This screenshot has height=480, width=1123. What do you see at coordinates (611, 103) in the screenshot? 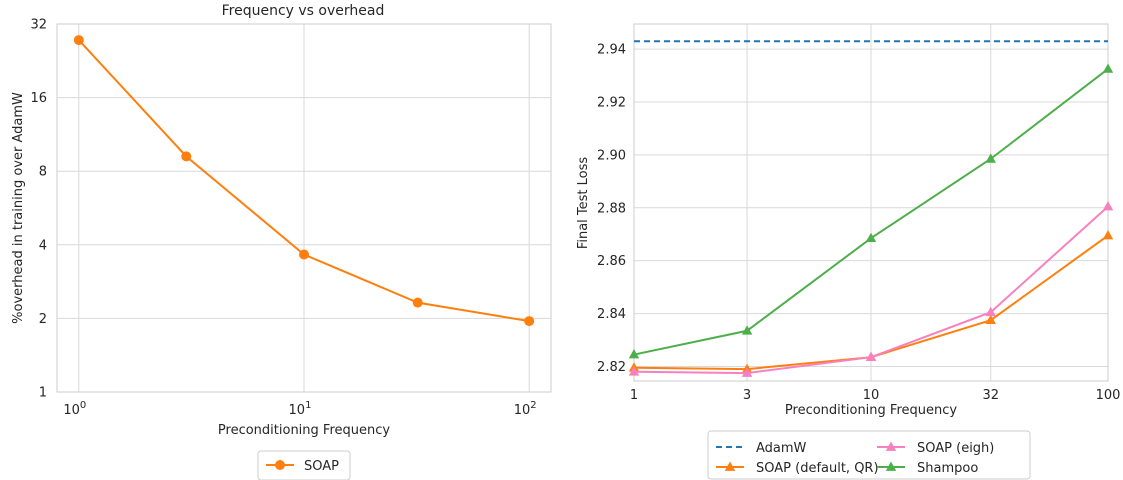
I see `loss-y-tick-label: 2.92` at bounding box center [611, 103].